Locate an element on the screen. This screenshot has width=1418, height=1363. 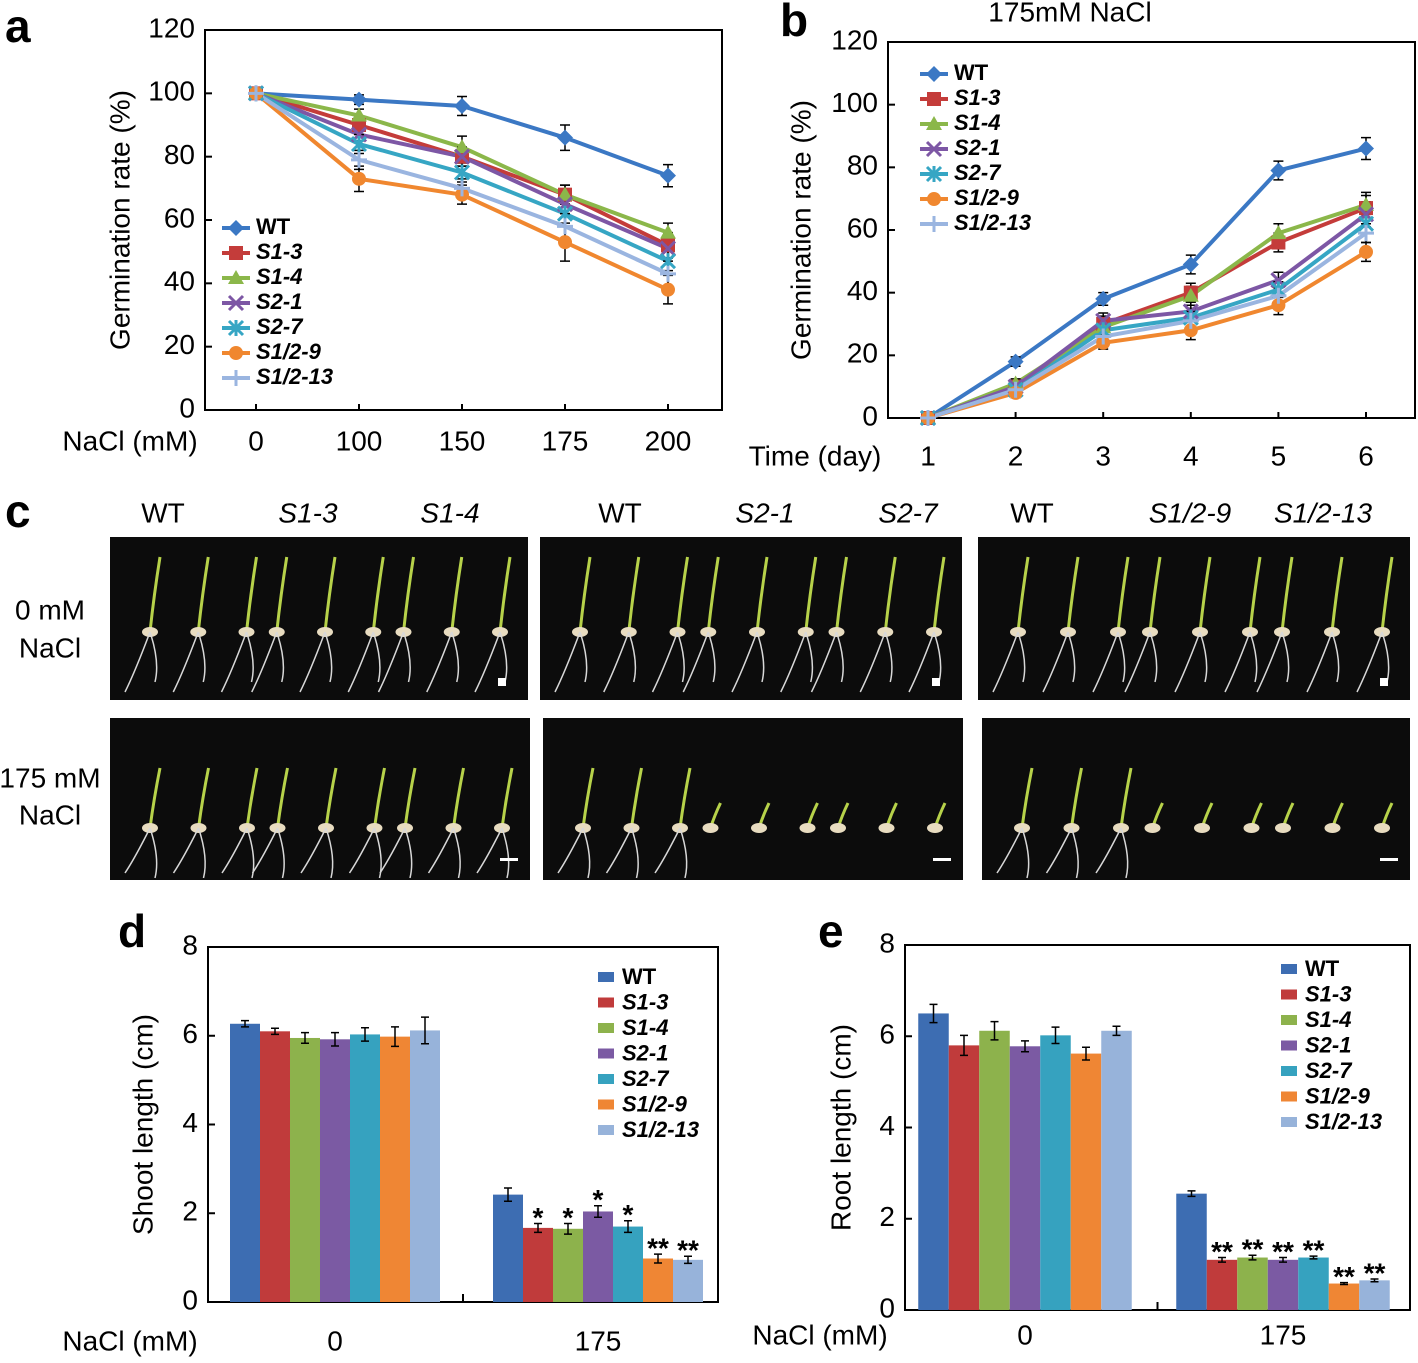
x-tick-label: 175 is located at coordinates (1283, 1334).